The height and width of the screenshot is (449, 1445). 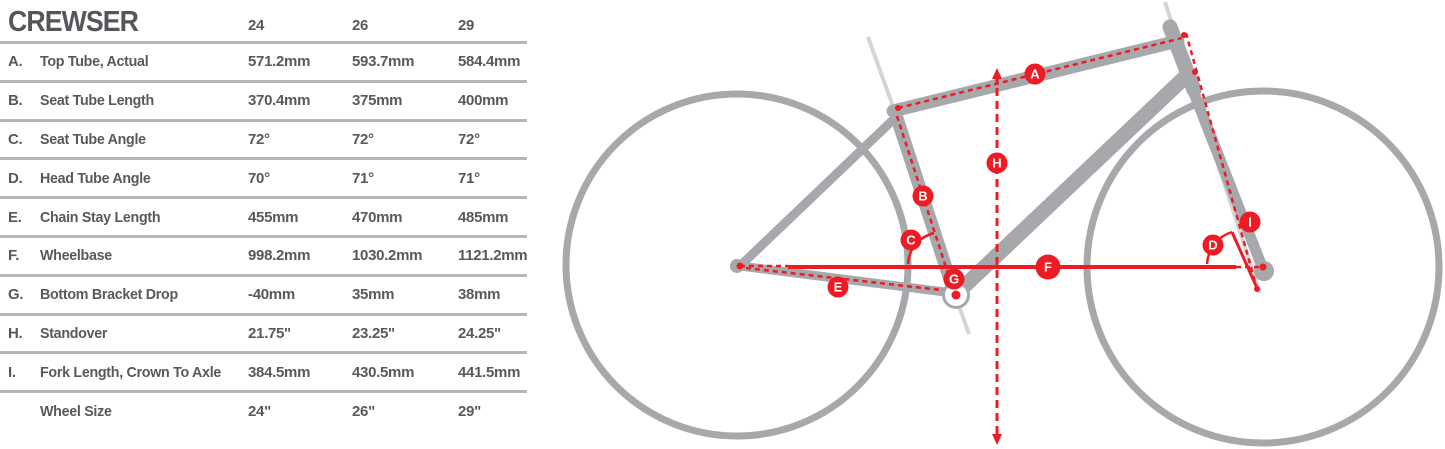 What do you see at coordinates (373, 333) in the screenshot?
I see `spec-value-26: 23.25"` at bounding box center [373, 333].